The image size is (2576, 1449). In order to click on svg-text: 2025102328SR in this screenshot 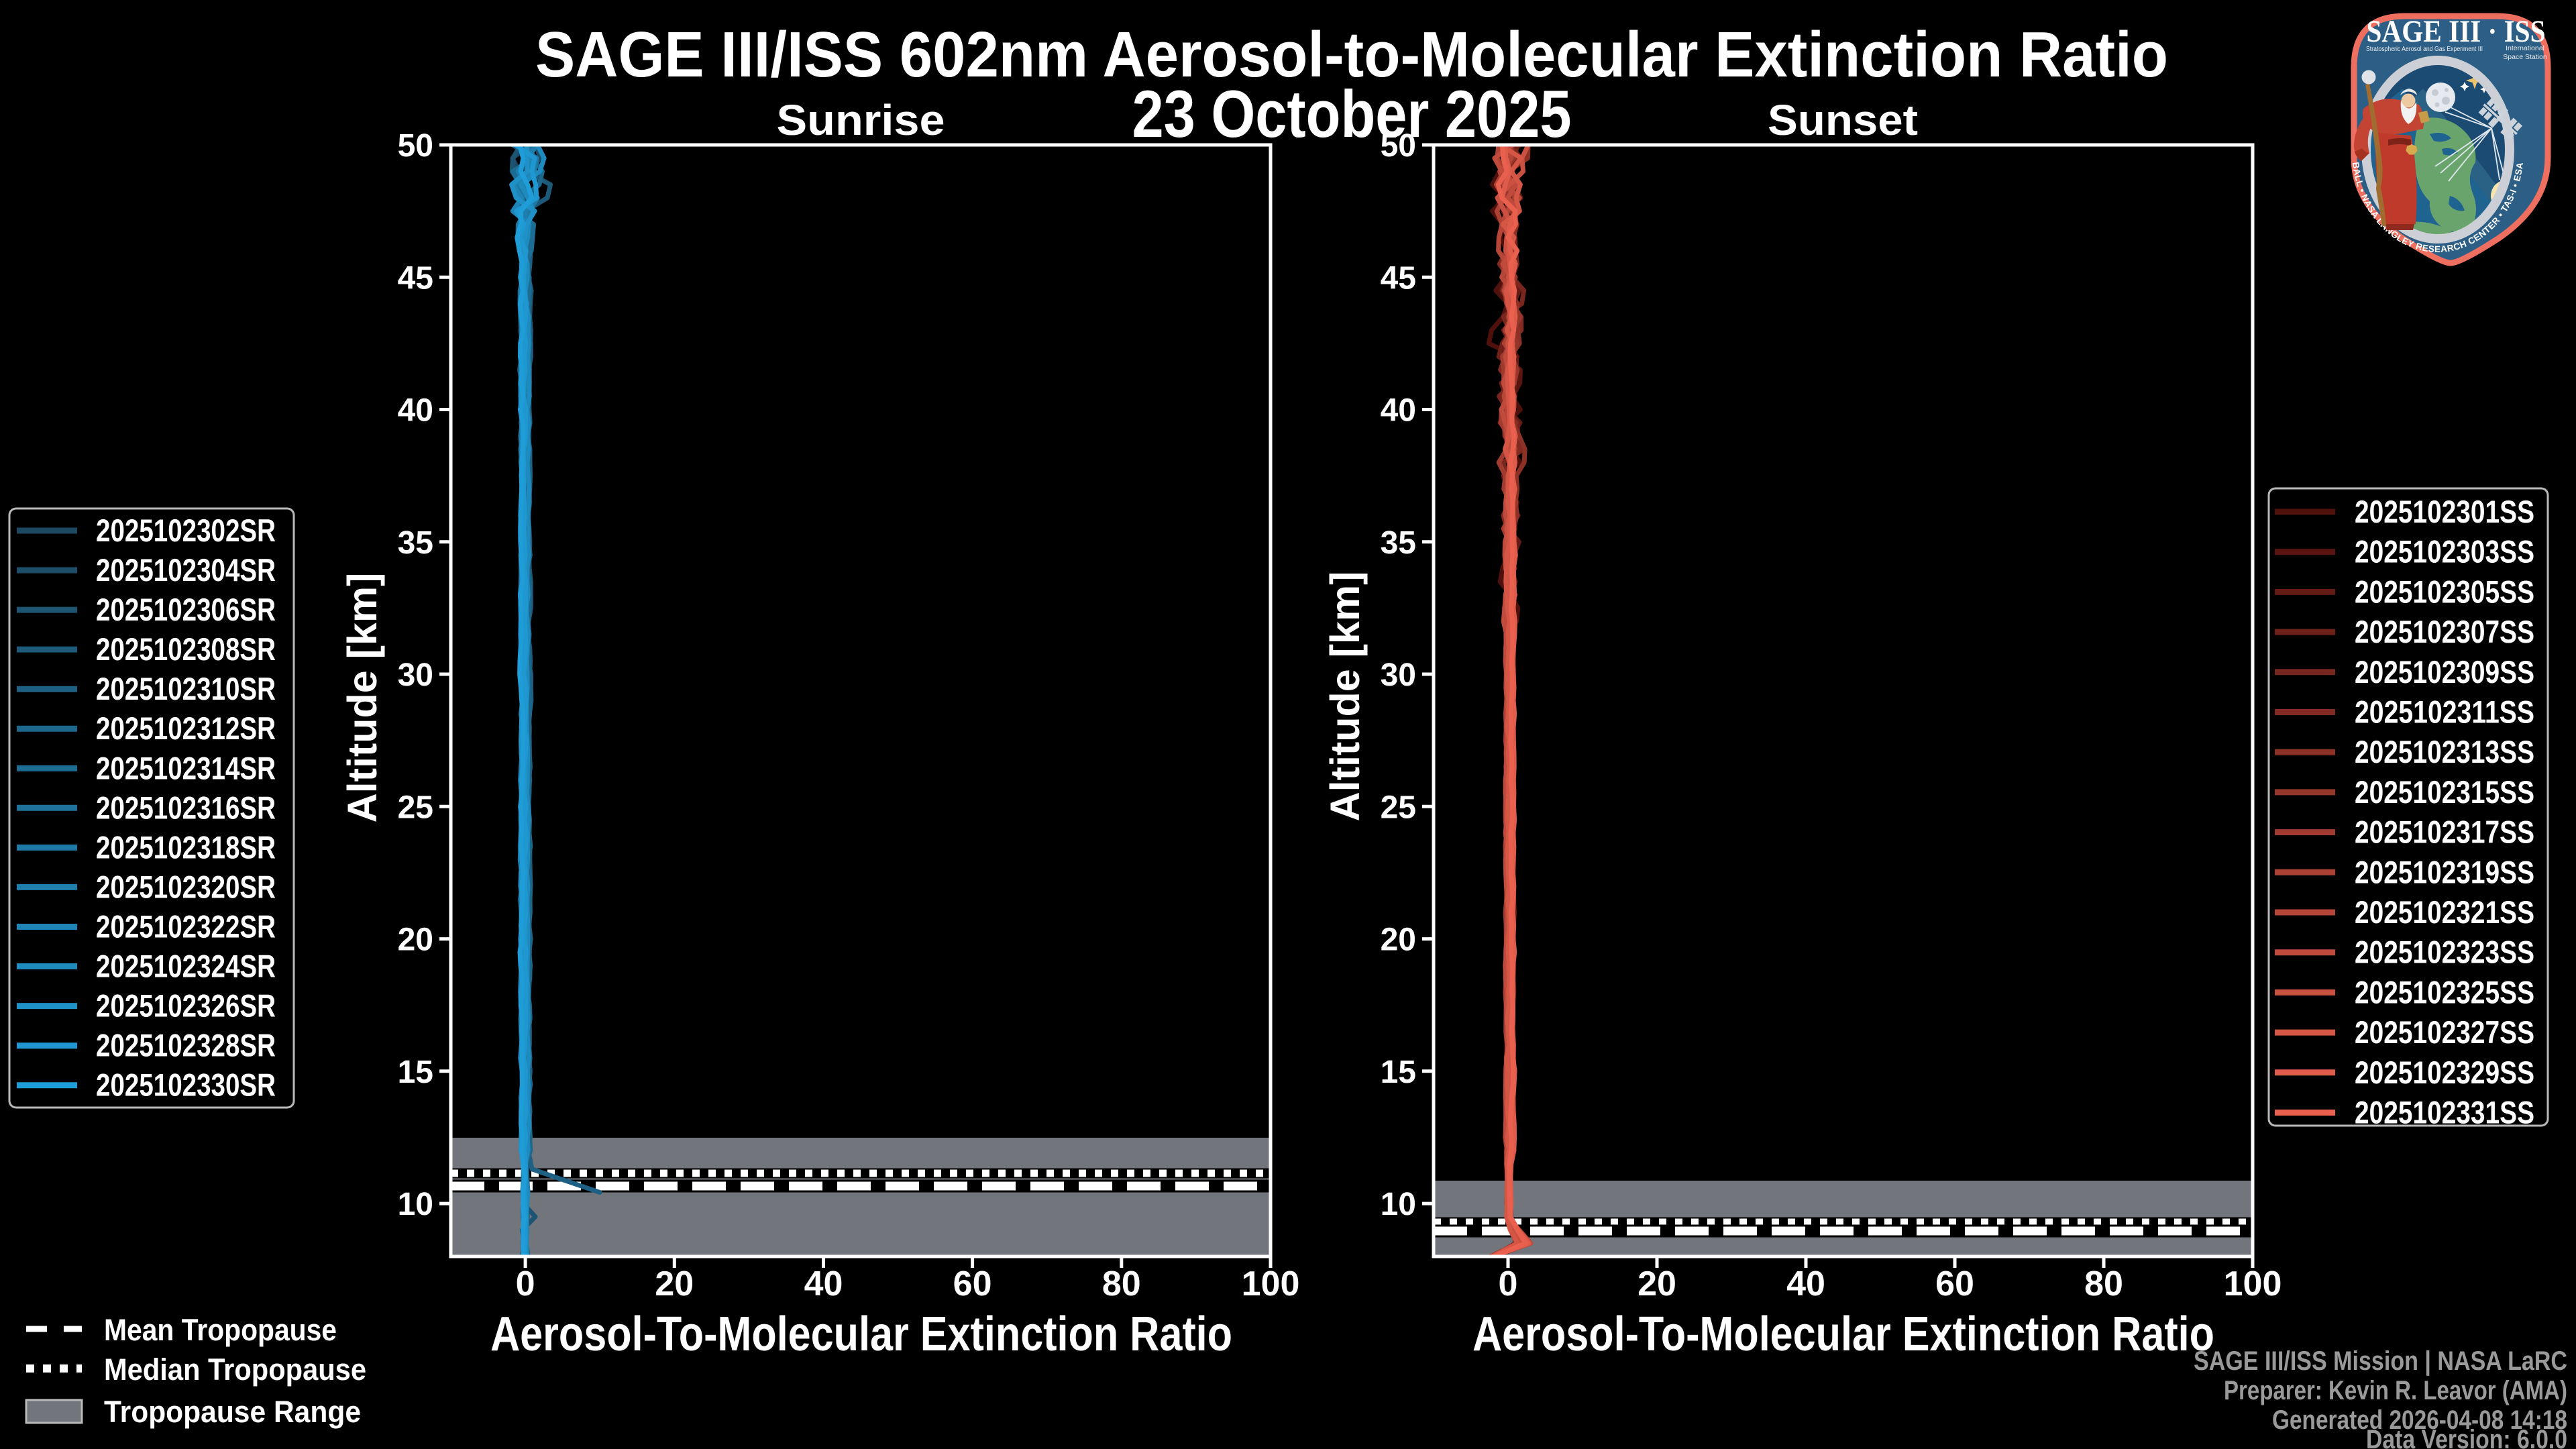, I will do `click(186, 1045)`.